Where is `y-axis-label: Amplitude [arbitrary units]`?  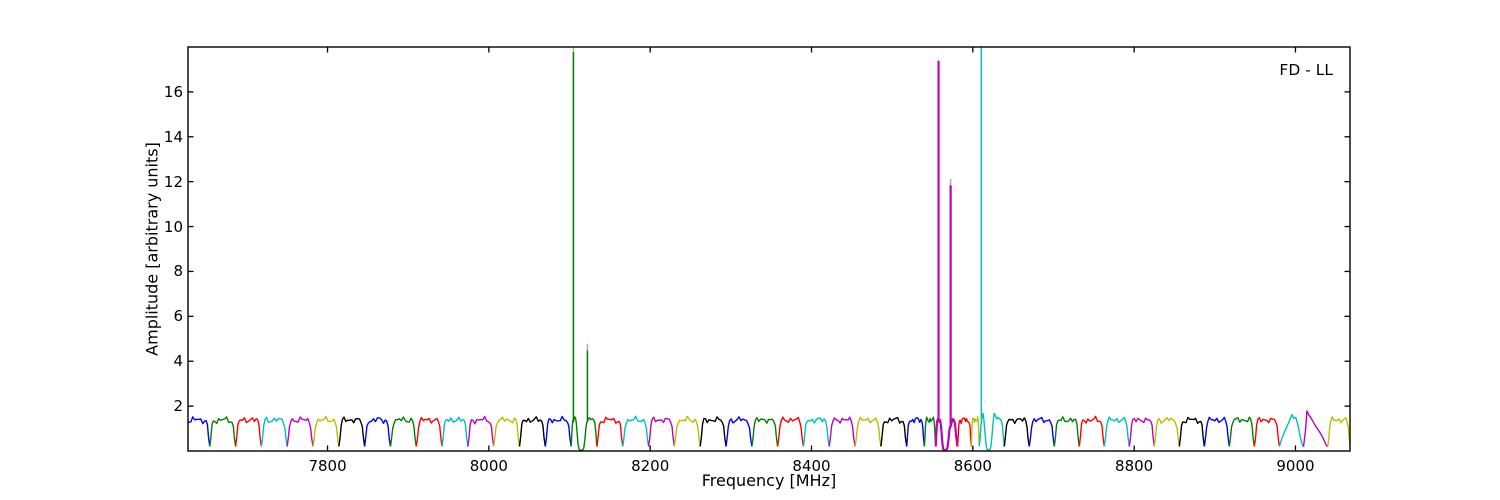 y-axis-label: Amplitude [arbitrary units] is located at coordinates (152, 249).